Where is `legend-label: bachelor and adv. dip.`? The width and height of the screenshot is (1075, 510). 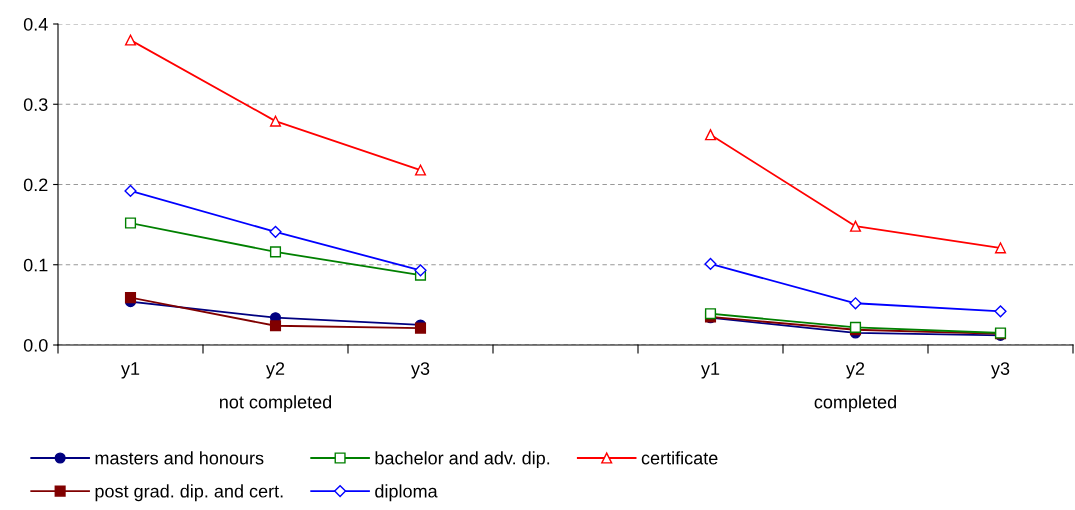 legend-label: bachelor and adv. dip. is located at coordinates (462, 460).